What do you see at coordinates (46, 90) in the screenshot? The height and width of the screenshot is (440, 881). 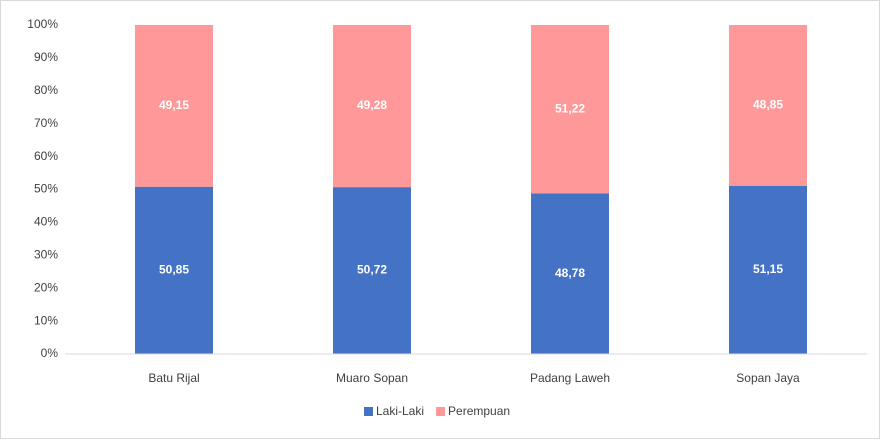 I see `y-tick-label: 80%` at bounding box center [46, 90].